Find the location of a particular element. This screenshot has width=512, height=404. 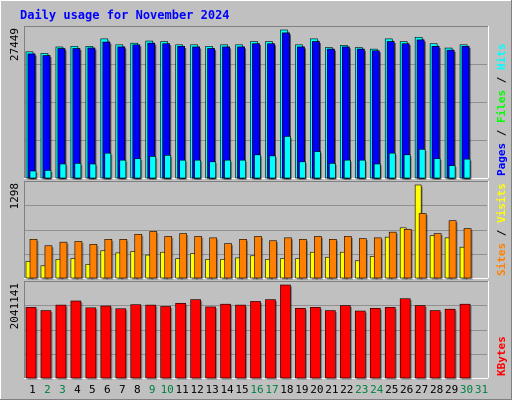

legend-entry-visits: Visits is located at coordinates (501, 206).